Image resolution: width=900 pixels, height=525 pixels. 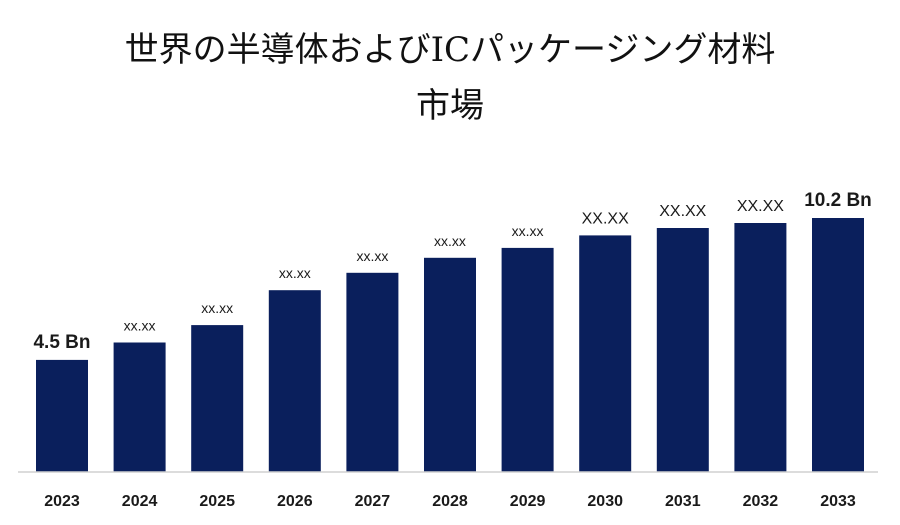 I want to click on x-tick-2033: 2033, so click(x=838, y=501).